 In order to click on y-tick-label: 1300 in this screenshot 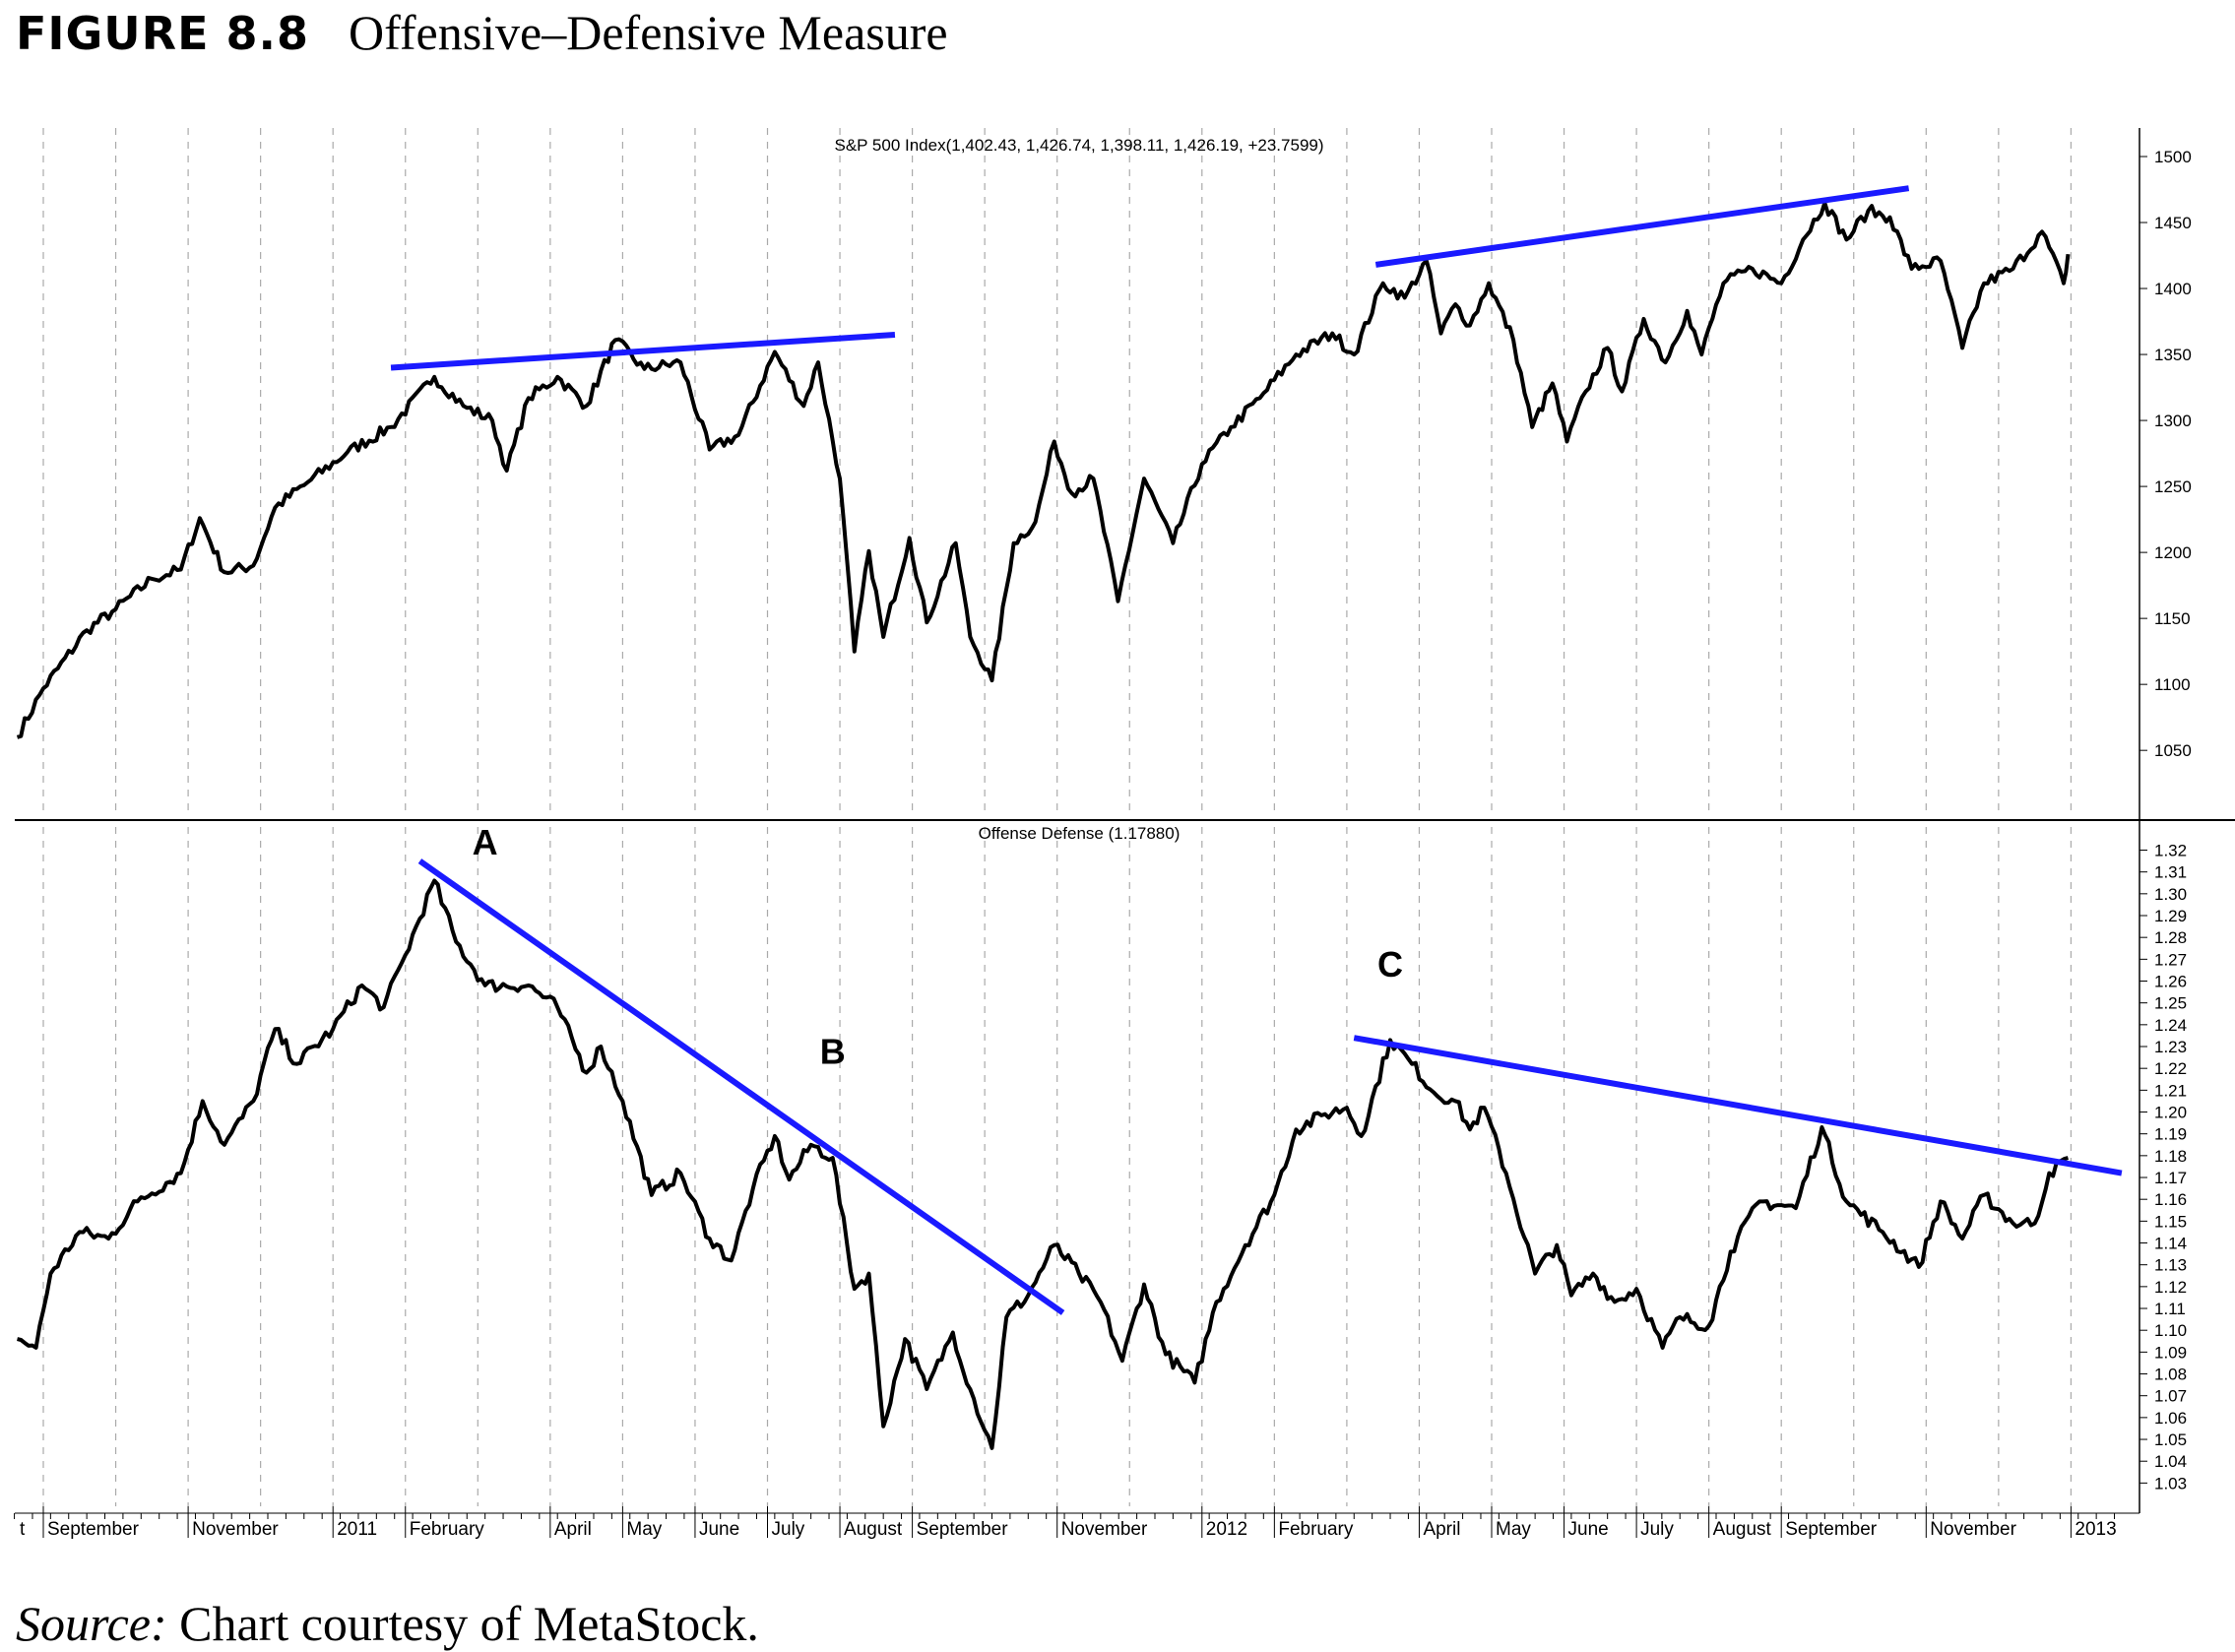, I will do `click(2173, 421)`.